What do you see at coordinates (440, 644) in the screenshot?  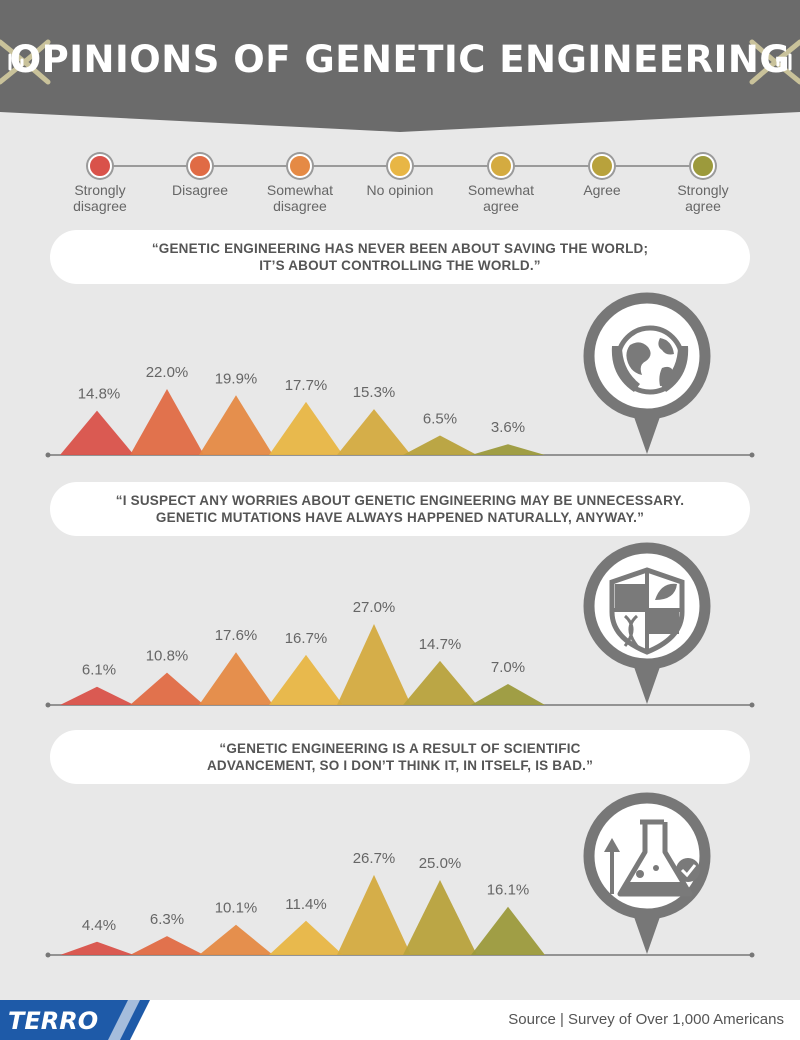 I see `data-label: 14.7%` at bounding box center [440, 644].